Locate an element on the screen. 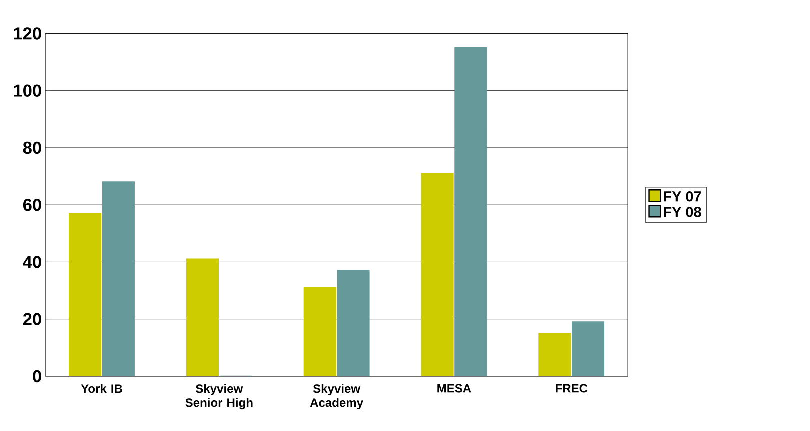 Image resolution: width=810 pixels, height=431 pixels. x-tick-label: Skyview Academy is located at coordinates (337, 397).